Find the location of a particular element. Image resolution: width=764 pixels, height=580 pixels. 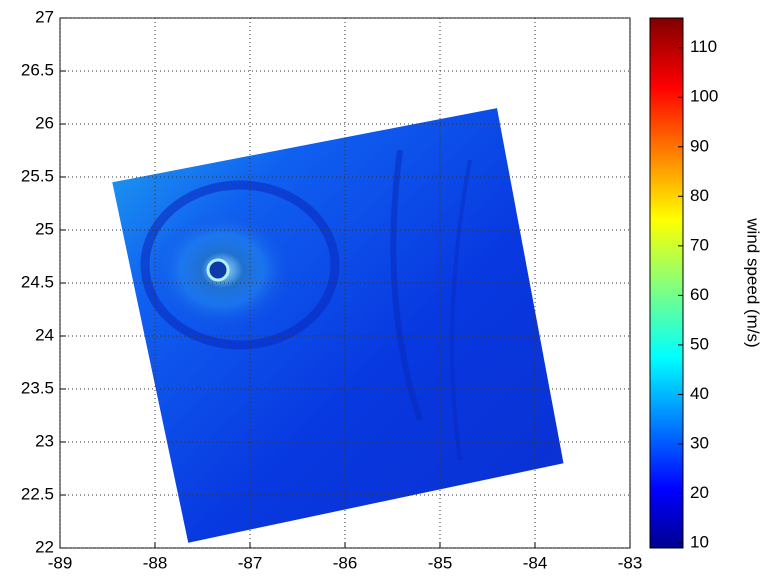

y-tick-label: 23.5 is located at coordinates (37, 387).